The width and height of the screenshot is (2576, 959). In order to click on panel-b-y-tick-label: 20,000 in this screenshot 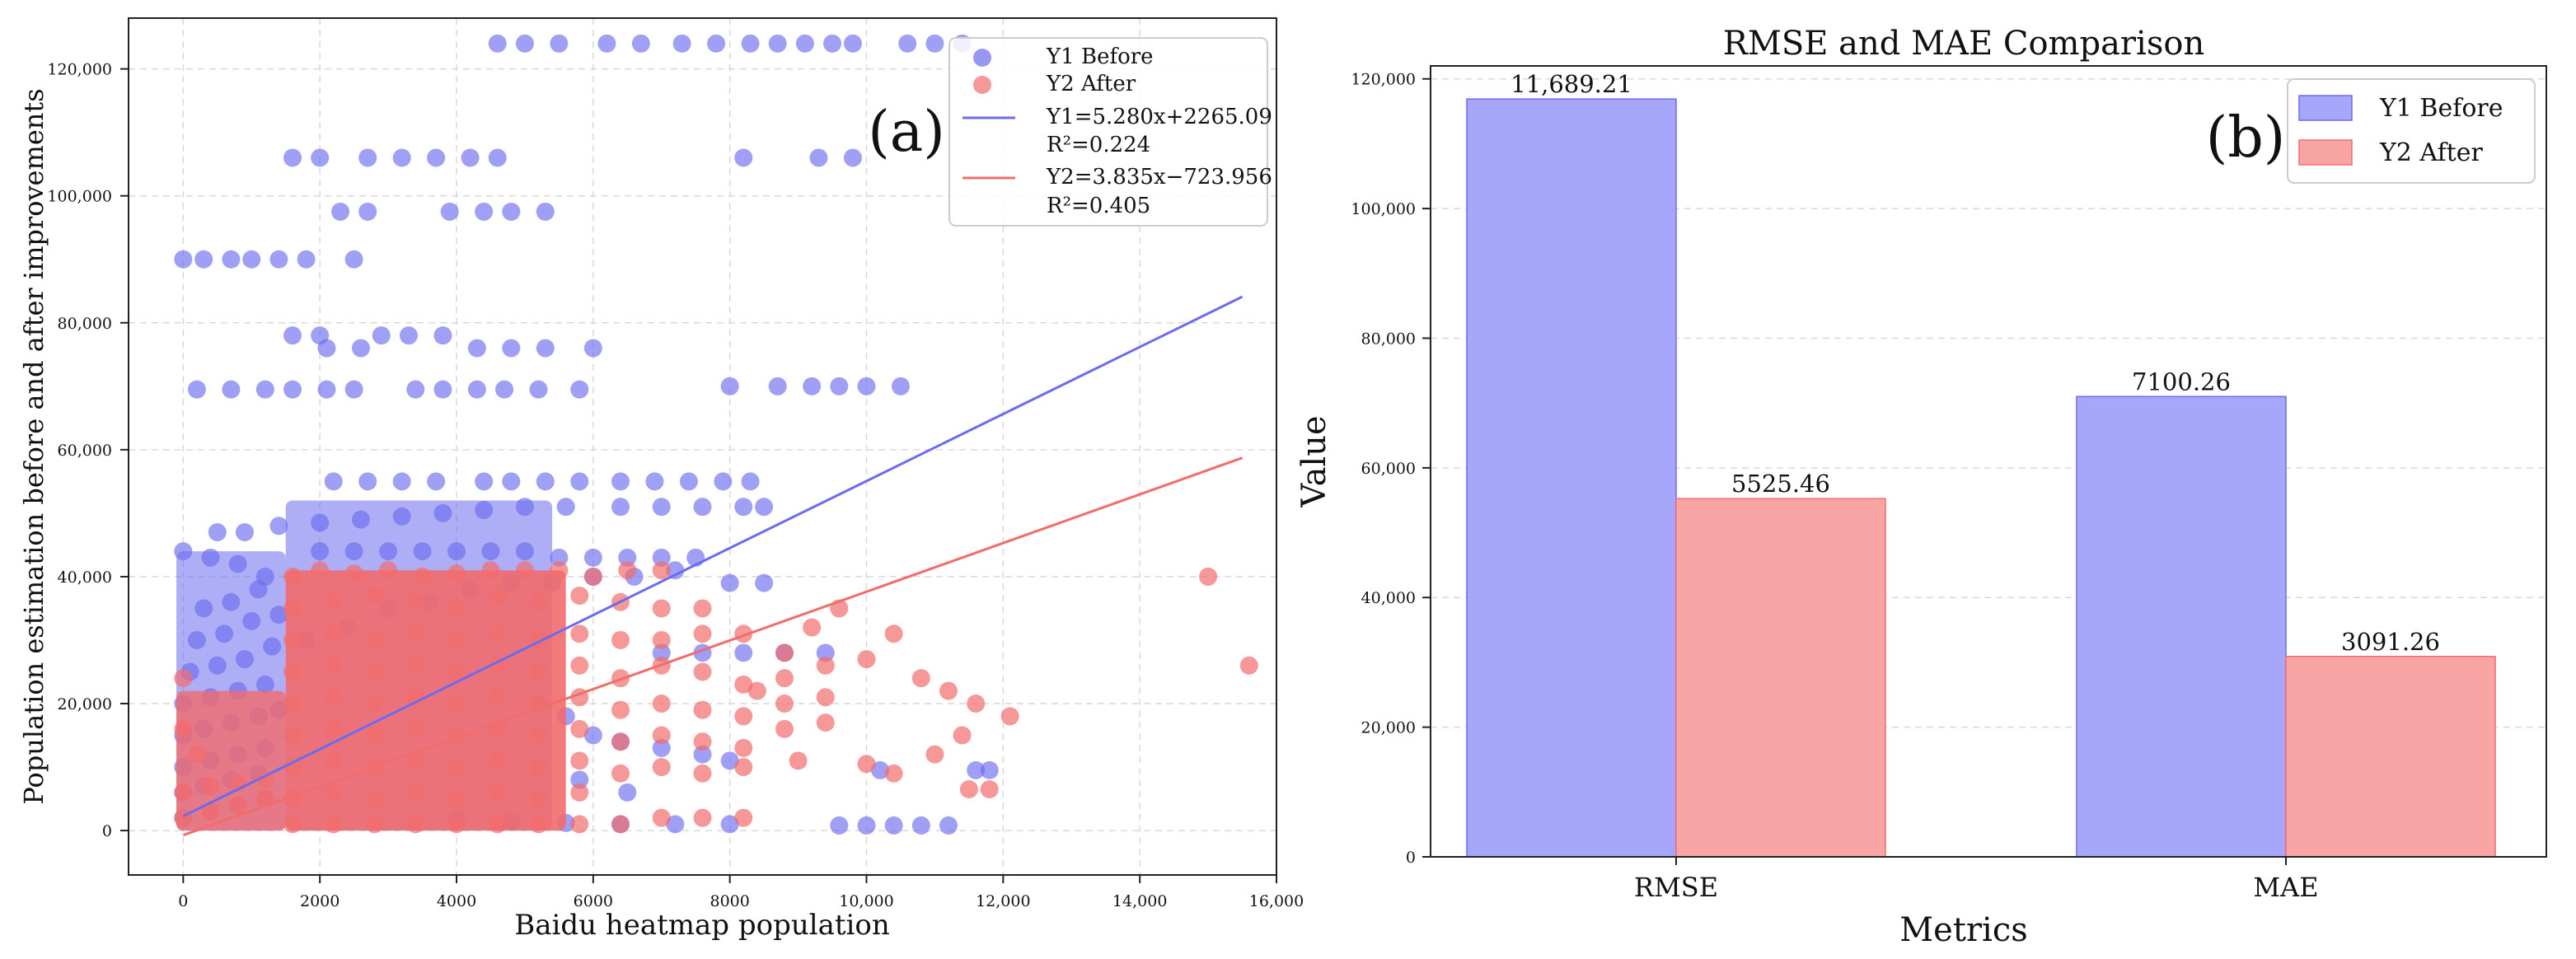, I will do `click(1388, 728)`.